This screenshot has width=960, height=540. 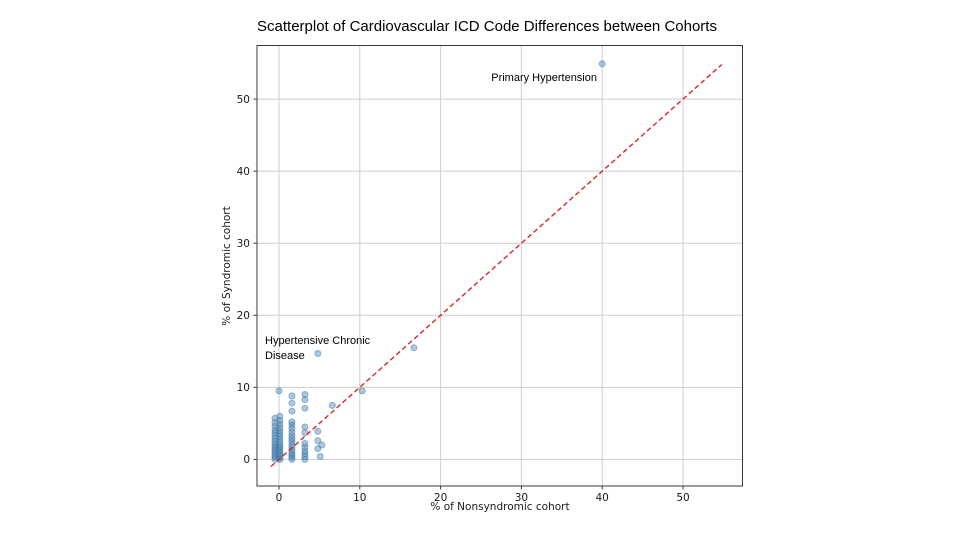 I want to click on annotation-primary-hypertension: Primary Hypertension, so click(x=298, y=78).